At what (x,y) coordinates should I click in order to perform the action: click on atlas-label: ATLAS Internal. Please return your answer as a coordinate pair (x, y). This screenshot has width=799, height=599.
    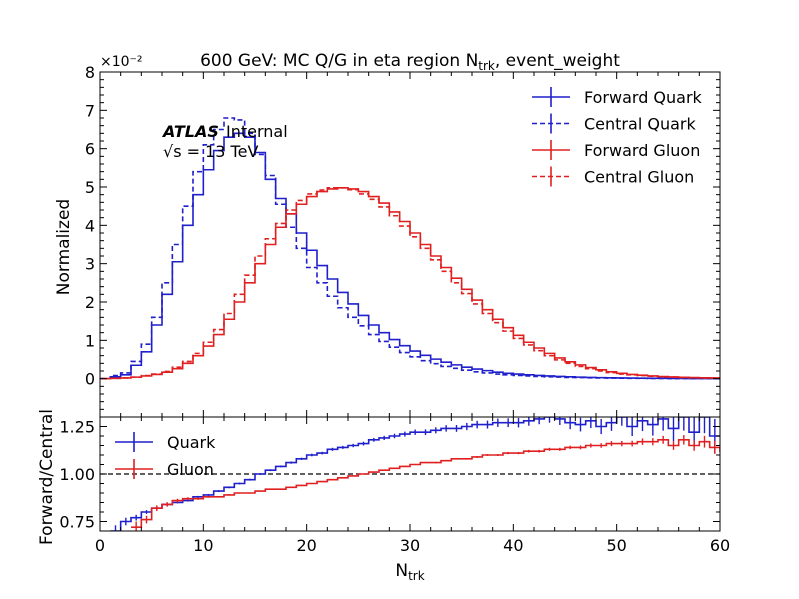
    Looking at the image, I should click on (224, 131).